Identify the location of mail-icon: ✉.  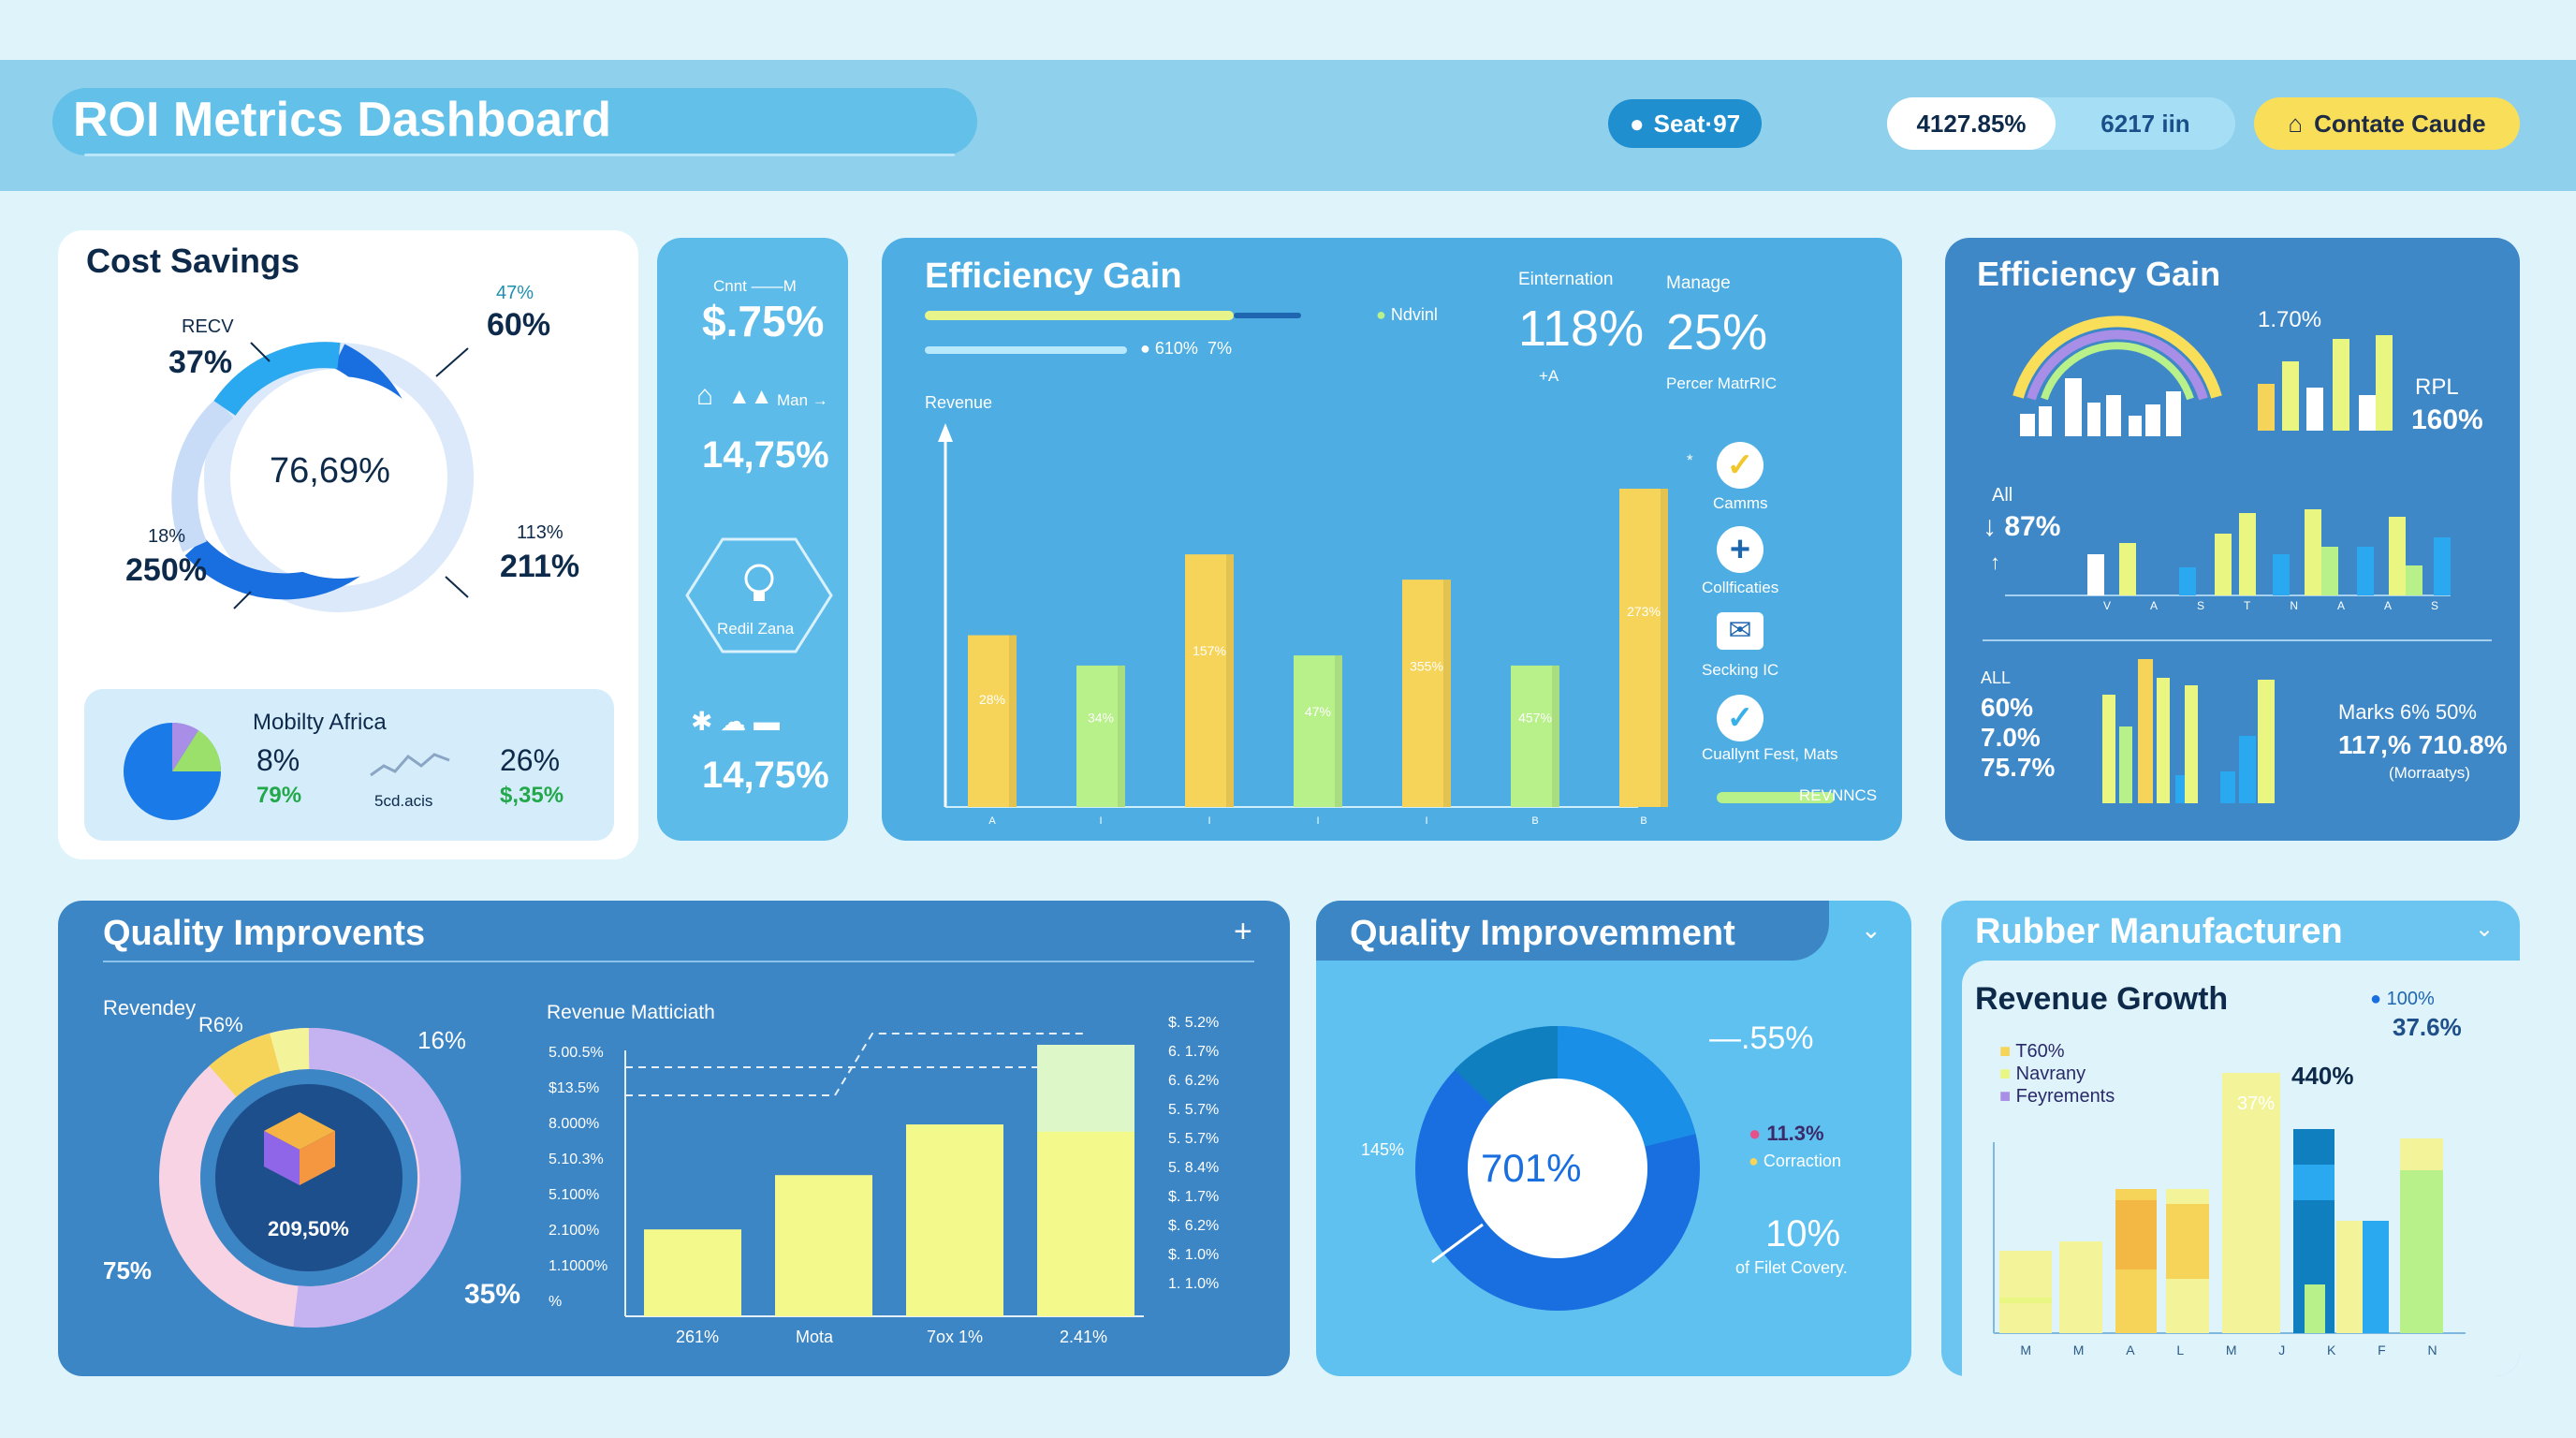
(1740, 631).